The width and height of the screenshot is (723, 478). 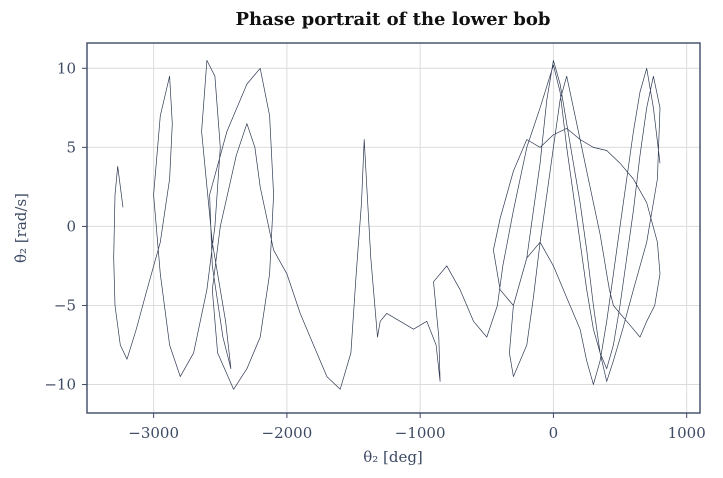 I want to click on y-tick-label: −5, so click(x=65, y=305).